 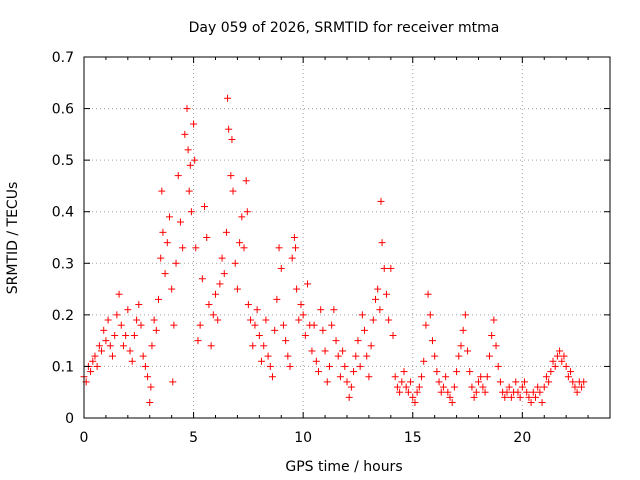 What do you see at coordinates (63, 161) in the screenshot?
I see `y-tick-label: 0.5` at bounding box center [63, 161].